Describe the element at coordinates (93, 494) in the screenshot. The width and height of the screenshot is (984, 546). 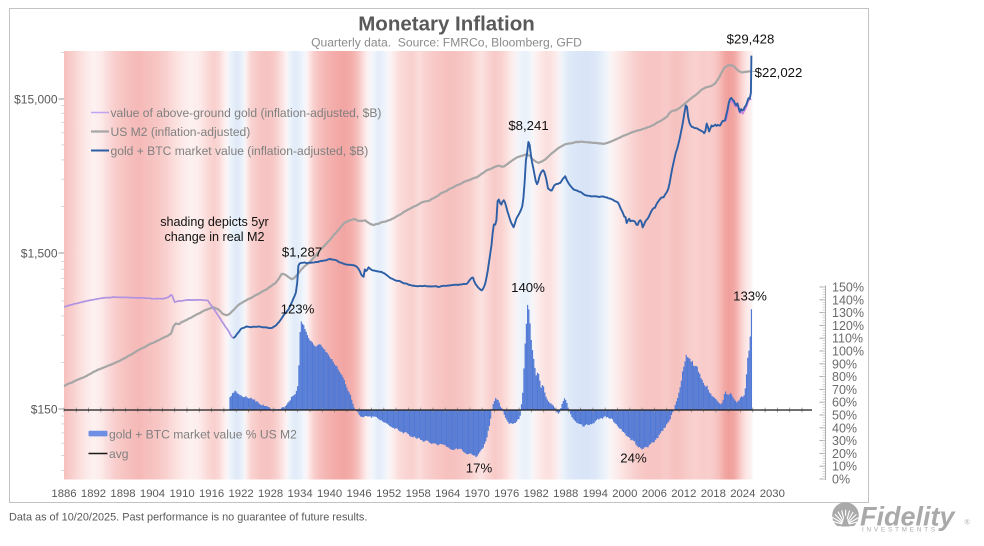
I see `svg-text: 1892` at that location.